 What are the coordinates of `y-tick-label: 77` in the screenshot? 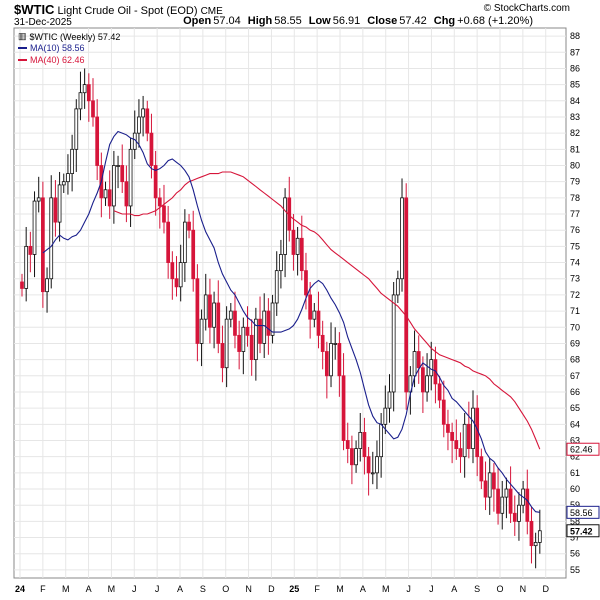 It's located at (575, 214).